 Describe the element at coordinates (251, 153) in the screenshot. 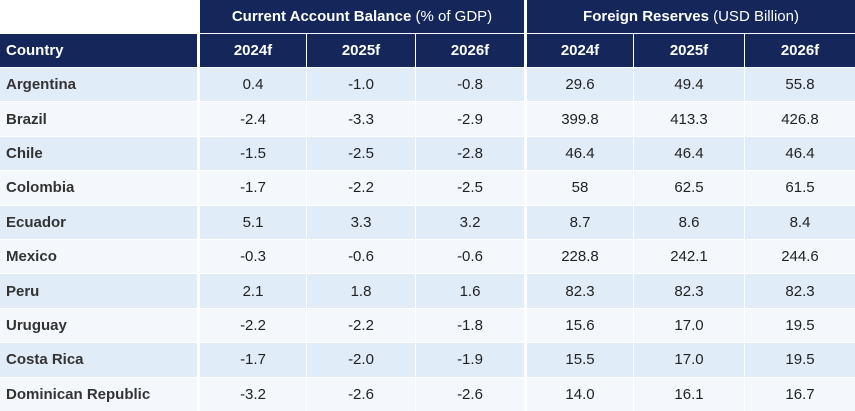

I see `value-cell-ca-2024: -1.5` at that location.